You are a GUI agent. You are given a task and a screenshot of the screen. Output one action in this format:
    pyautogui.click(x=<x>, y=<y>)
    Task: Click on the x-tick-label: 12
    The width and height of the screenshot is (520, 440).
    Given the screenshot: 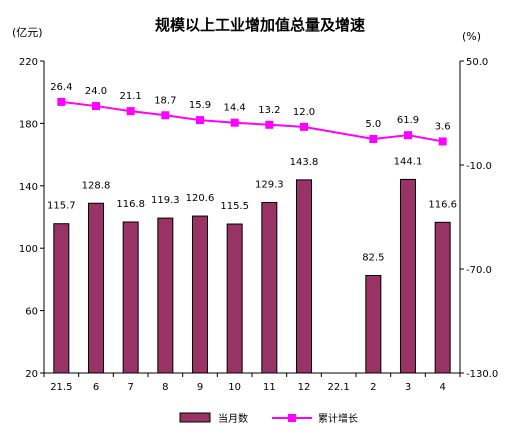 What is the action you would take?
    pyautogui.click(x=304, y=387)
    